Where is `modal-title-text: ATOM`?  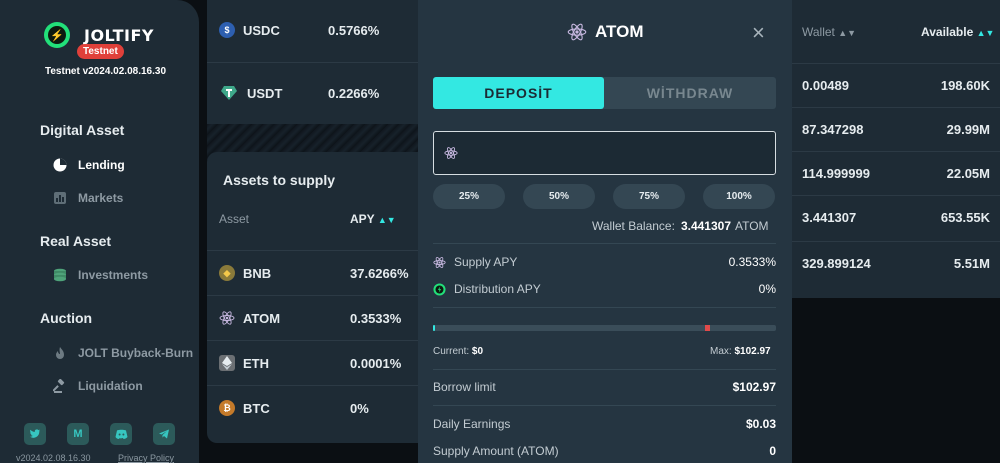 modal-title-text: ATOM is located at coordinates (619, 31).